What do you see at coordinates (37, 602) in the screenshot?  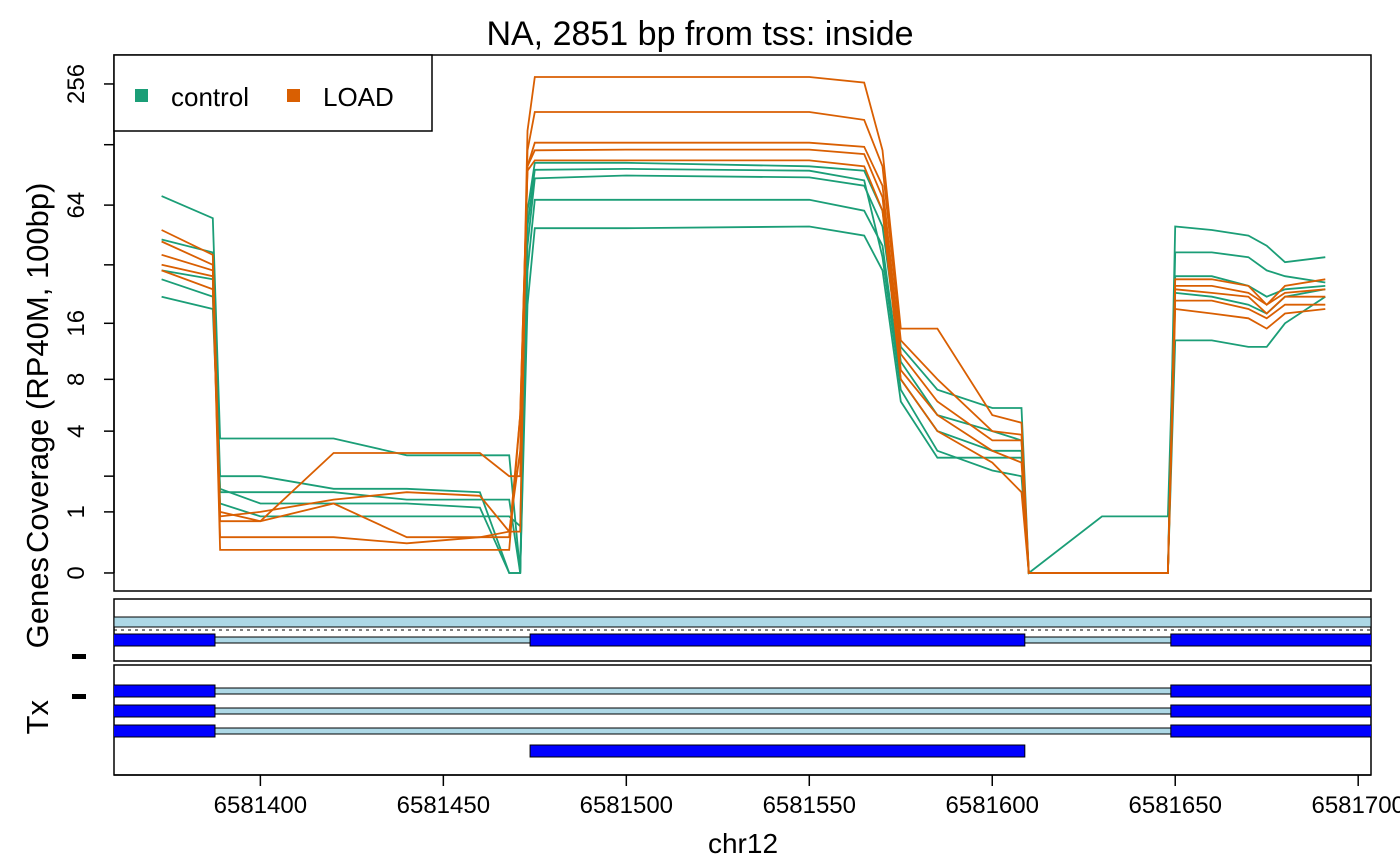 I see `track-label: Genes` at bounding box center [37, 602].